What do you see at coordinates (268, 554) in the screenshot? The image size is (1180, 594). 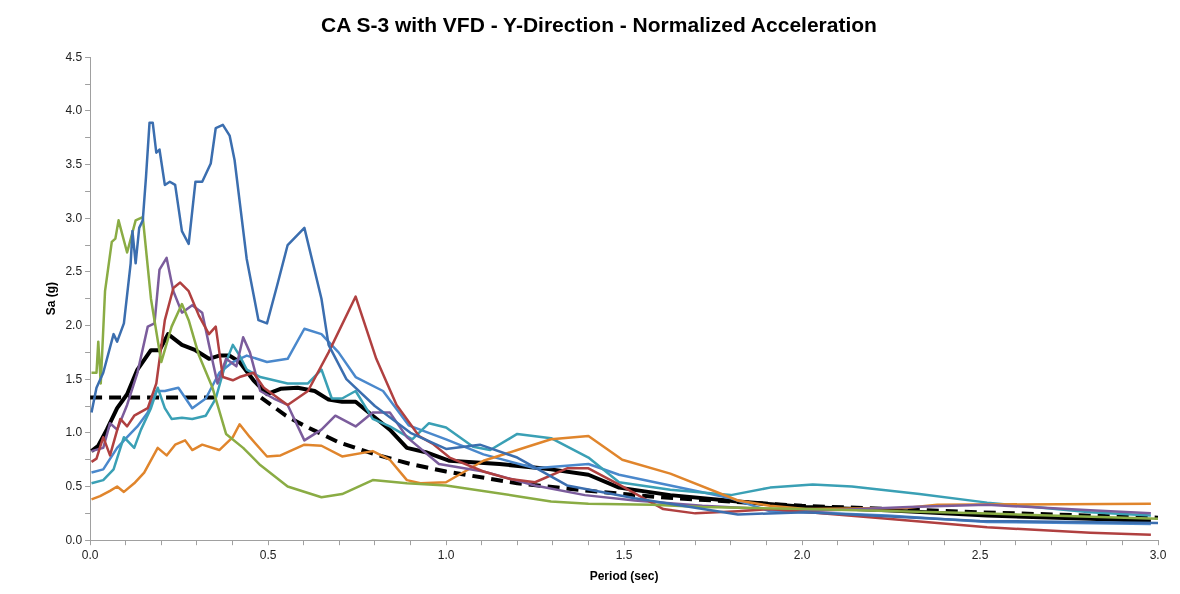 I see `x-tick-label: 0.5` at bounding box center [268, 554].